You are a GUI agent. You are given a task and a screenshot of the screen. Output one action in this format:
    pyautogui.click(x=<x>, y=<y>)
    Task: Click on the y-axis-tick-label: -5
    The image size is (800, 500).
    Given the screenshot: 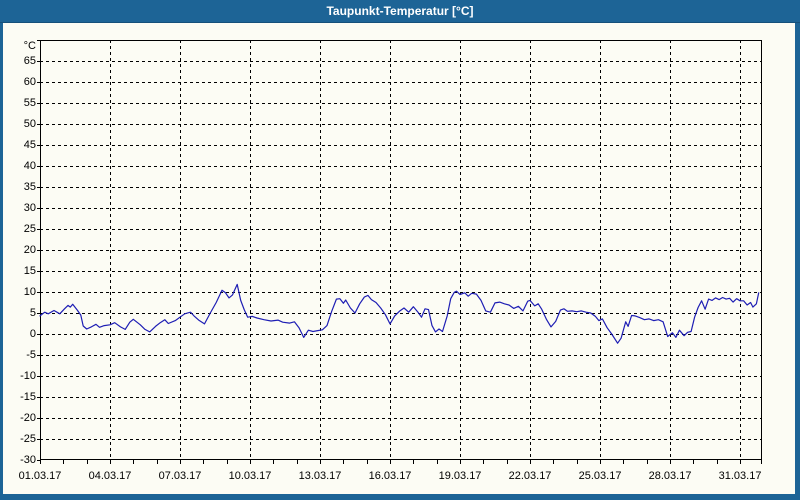 What is the action you would take?
    pyautogui.click(x=31, y=355)
    